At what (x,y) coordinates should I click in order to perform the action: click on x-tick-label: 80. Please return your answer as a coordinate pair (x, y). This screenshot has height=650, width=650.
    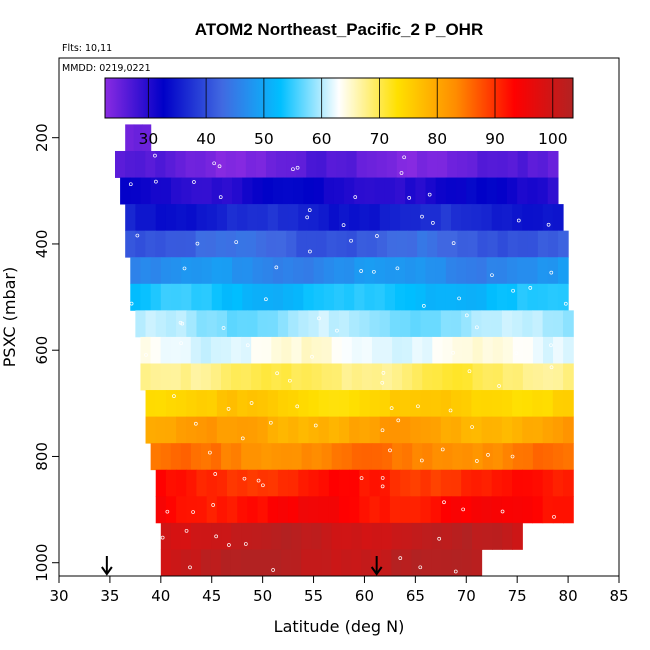
    Looking at the image, I should click on (568, 596).